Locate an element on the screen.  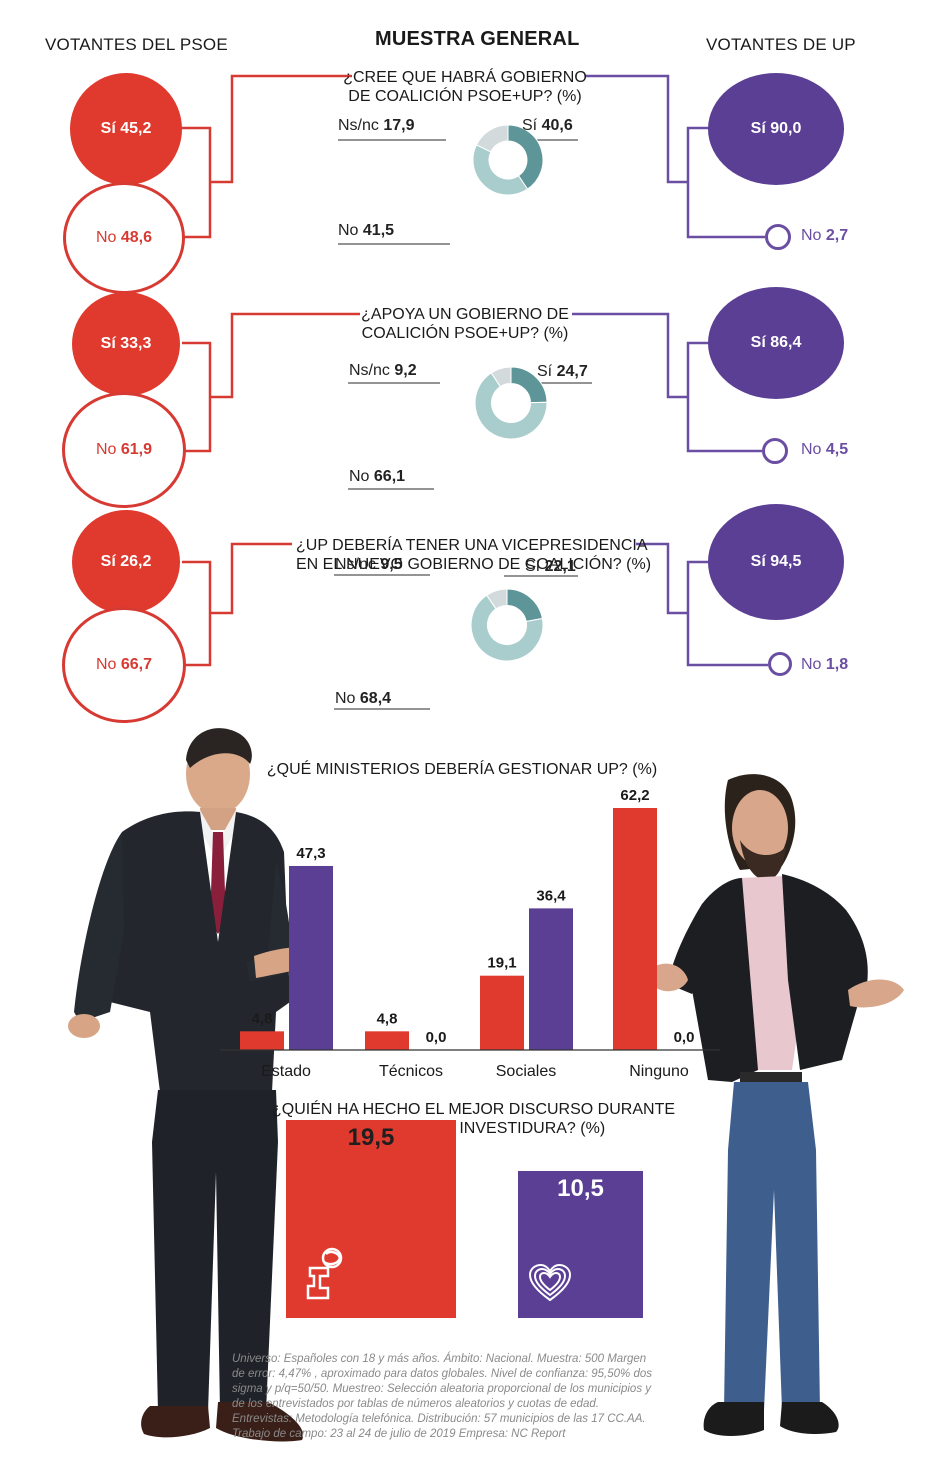
q2-up-si-label: Sí is located at coordinates (758, 342).